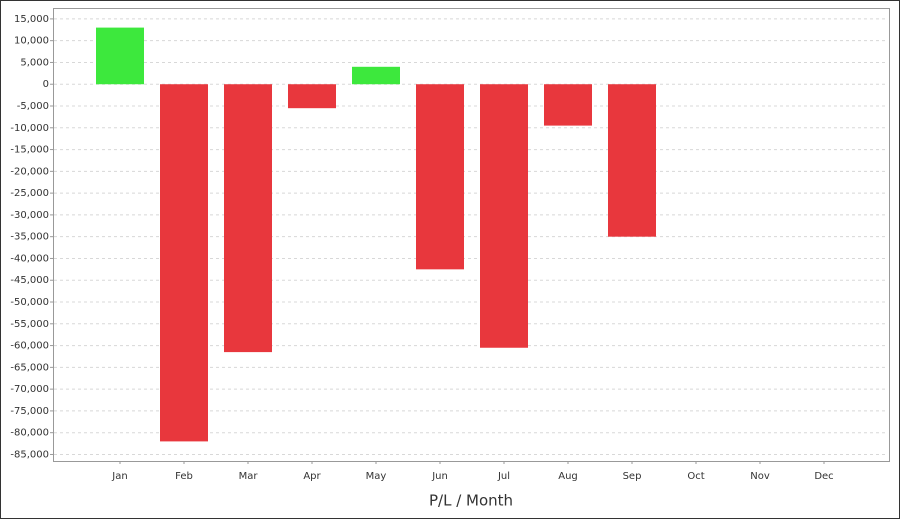  I want to click on x-tick-label: May, so click(376, 476).